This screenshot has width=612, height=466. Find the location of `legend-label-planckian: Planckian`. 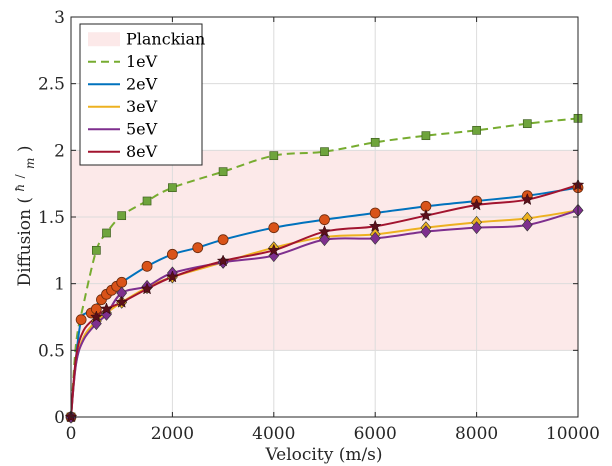

legend-label-planckian: Planckian is located at coordinates (165, 38).